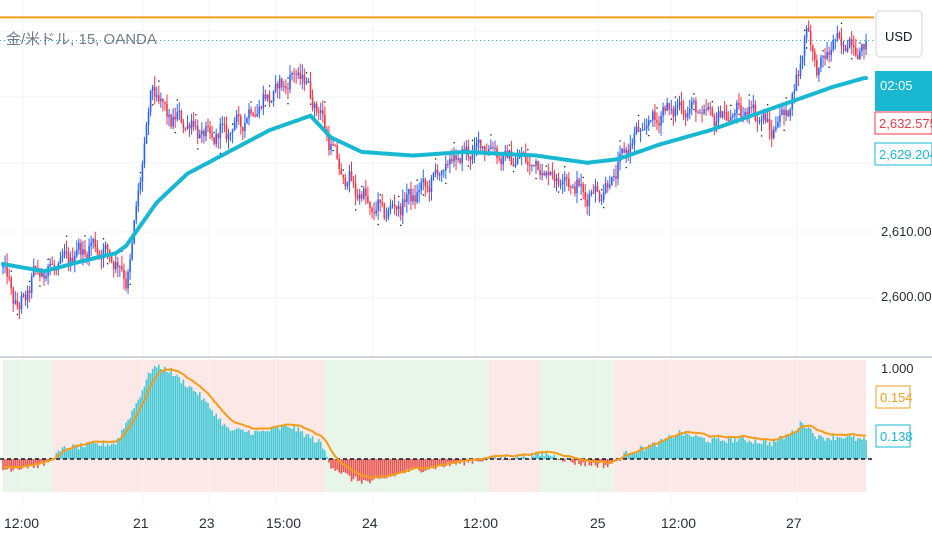  What do you see at coordinates (577, 426) in the screenshot?
I see `indicator-zone` at bounding box center [577, 426].